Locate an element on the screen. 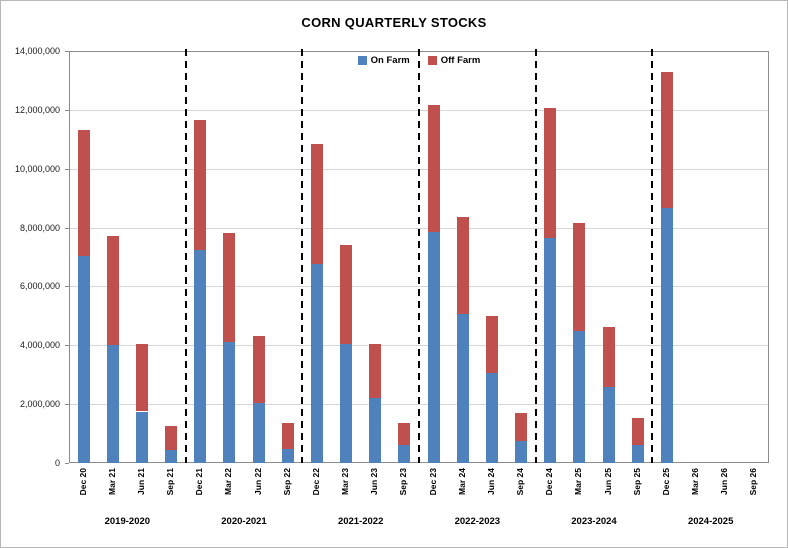  legend: On Farm Off Farm is located at coordinates (419, 60).